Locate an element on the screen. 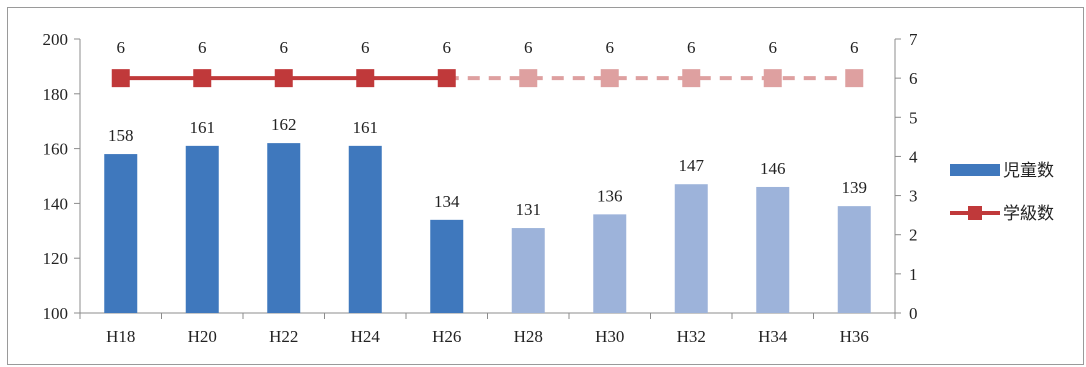 This screenshot has height=367, width=1086. bar-data-label: 134 is located at coordinates (447, 201).